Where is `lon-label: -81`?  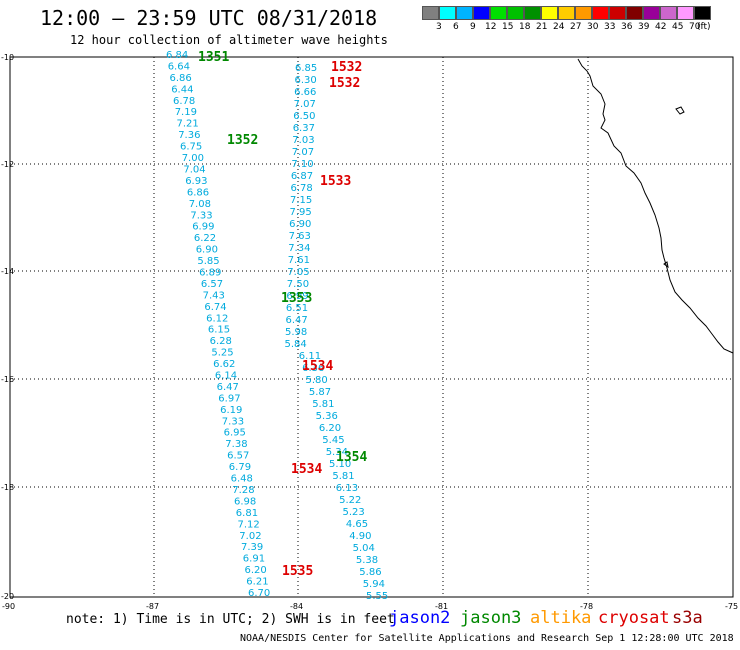
lon-label: -81 is located at coordinates (441, 606).